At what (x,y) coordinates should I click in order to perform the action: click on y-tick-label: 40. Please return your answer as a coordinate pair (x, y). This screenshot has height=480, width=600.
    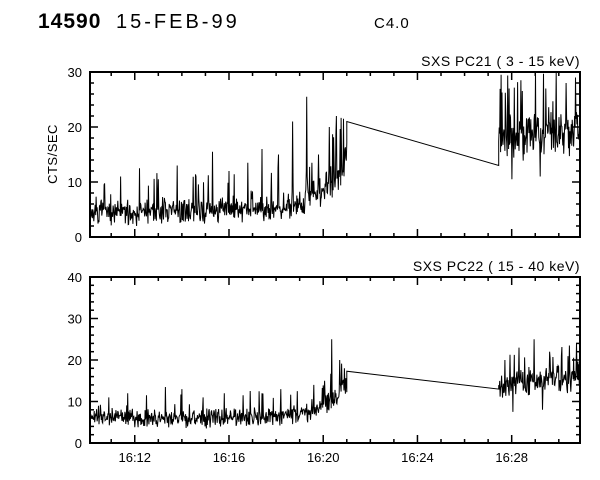
    Looking at the image, I should click on (75, 277).